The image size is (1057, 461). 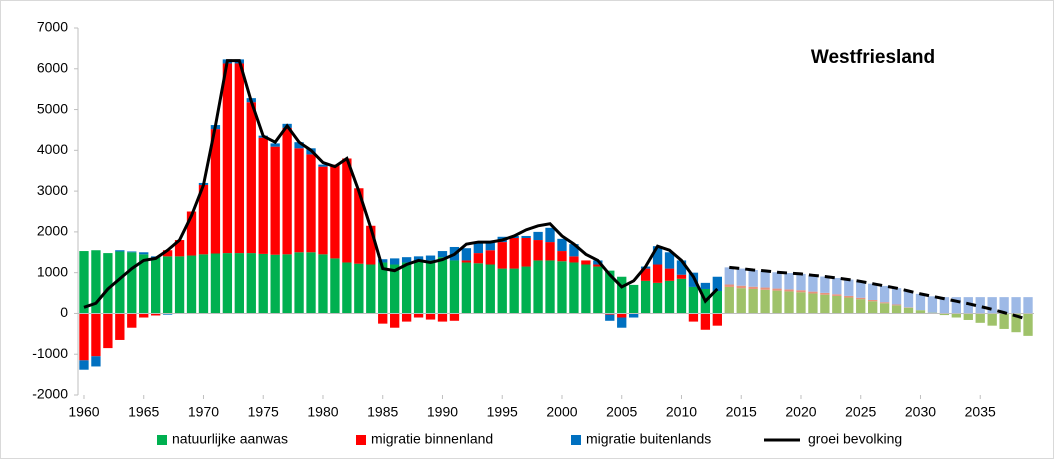 I want to click on y-tick-label: -1000, so click(x=50, y=353).